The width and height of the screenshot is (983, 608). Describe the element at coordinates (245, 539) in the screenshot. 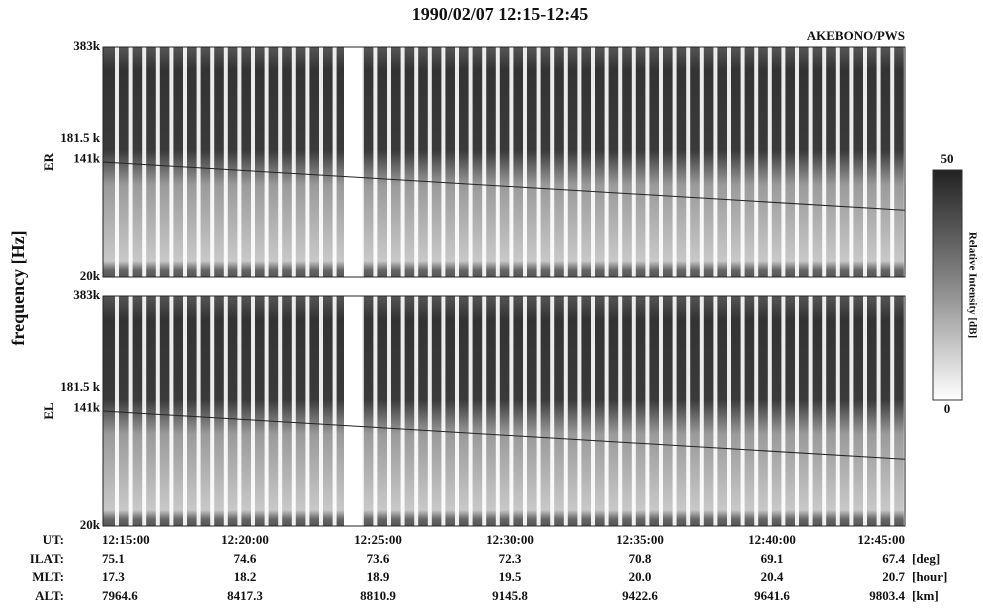

I see `ephemeris-value: 12:20:00` at that location.